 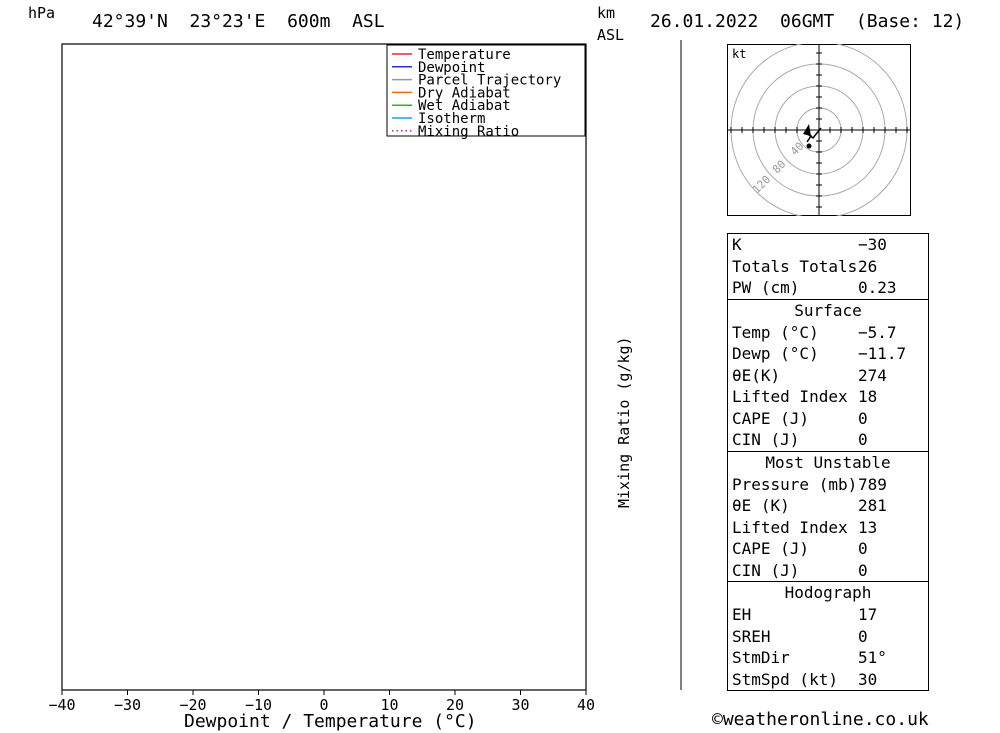 What do you see at coordinates (739, 54) in the screenshot?
I see `hodograph-unit-label: kt` at bounding box center [739, 54].